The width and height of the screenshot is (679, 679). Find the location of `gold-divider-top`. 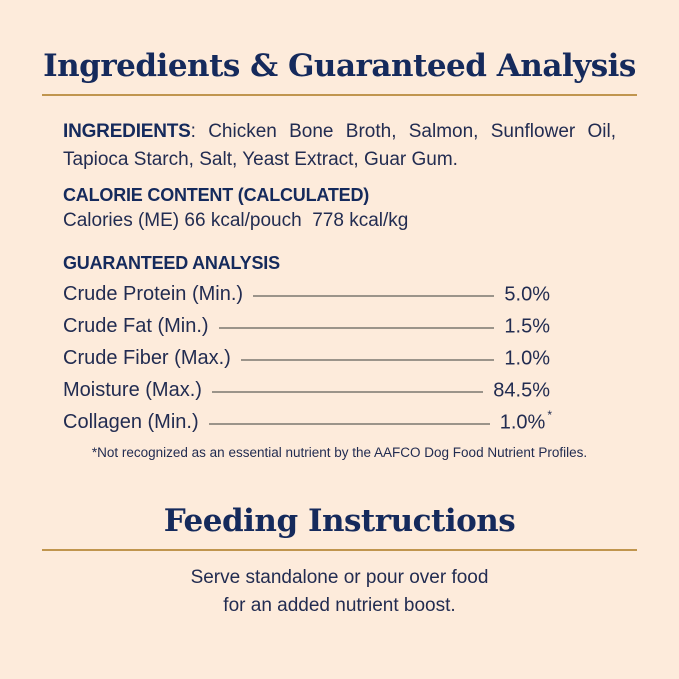

gold-divider-top is located at coordinates (339, 95).